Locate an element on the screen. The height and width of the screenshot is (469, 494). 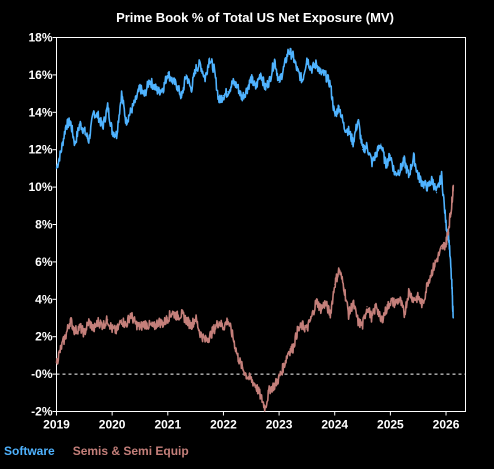
legend: Software Semis & Semi Equip is located at coordinates (96, 451).